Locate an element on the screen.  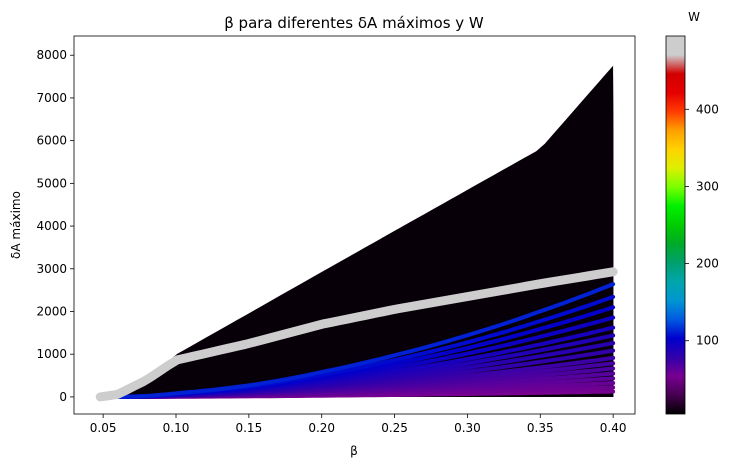
y-tick-label: 3000 is located at coordinates (51, 269).